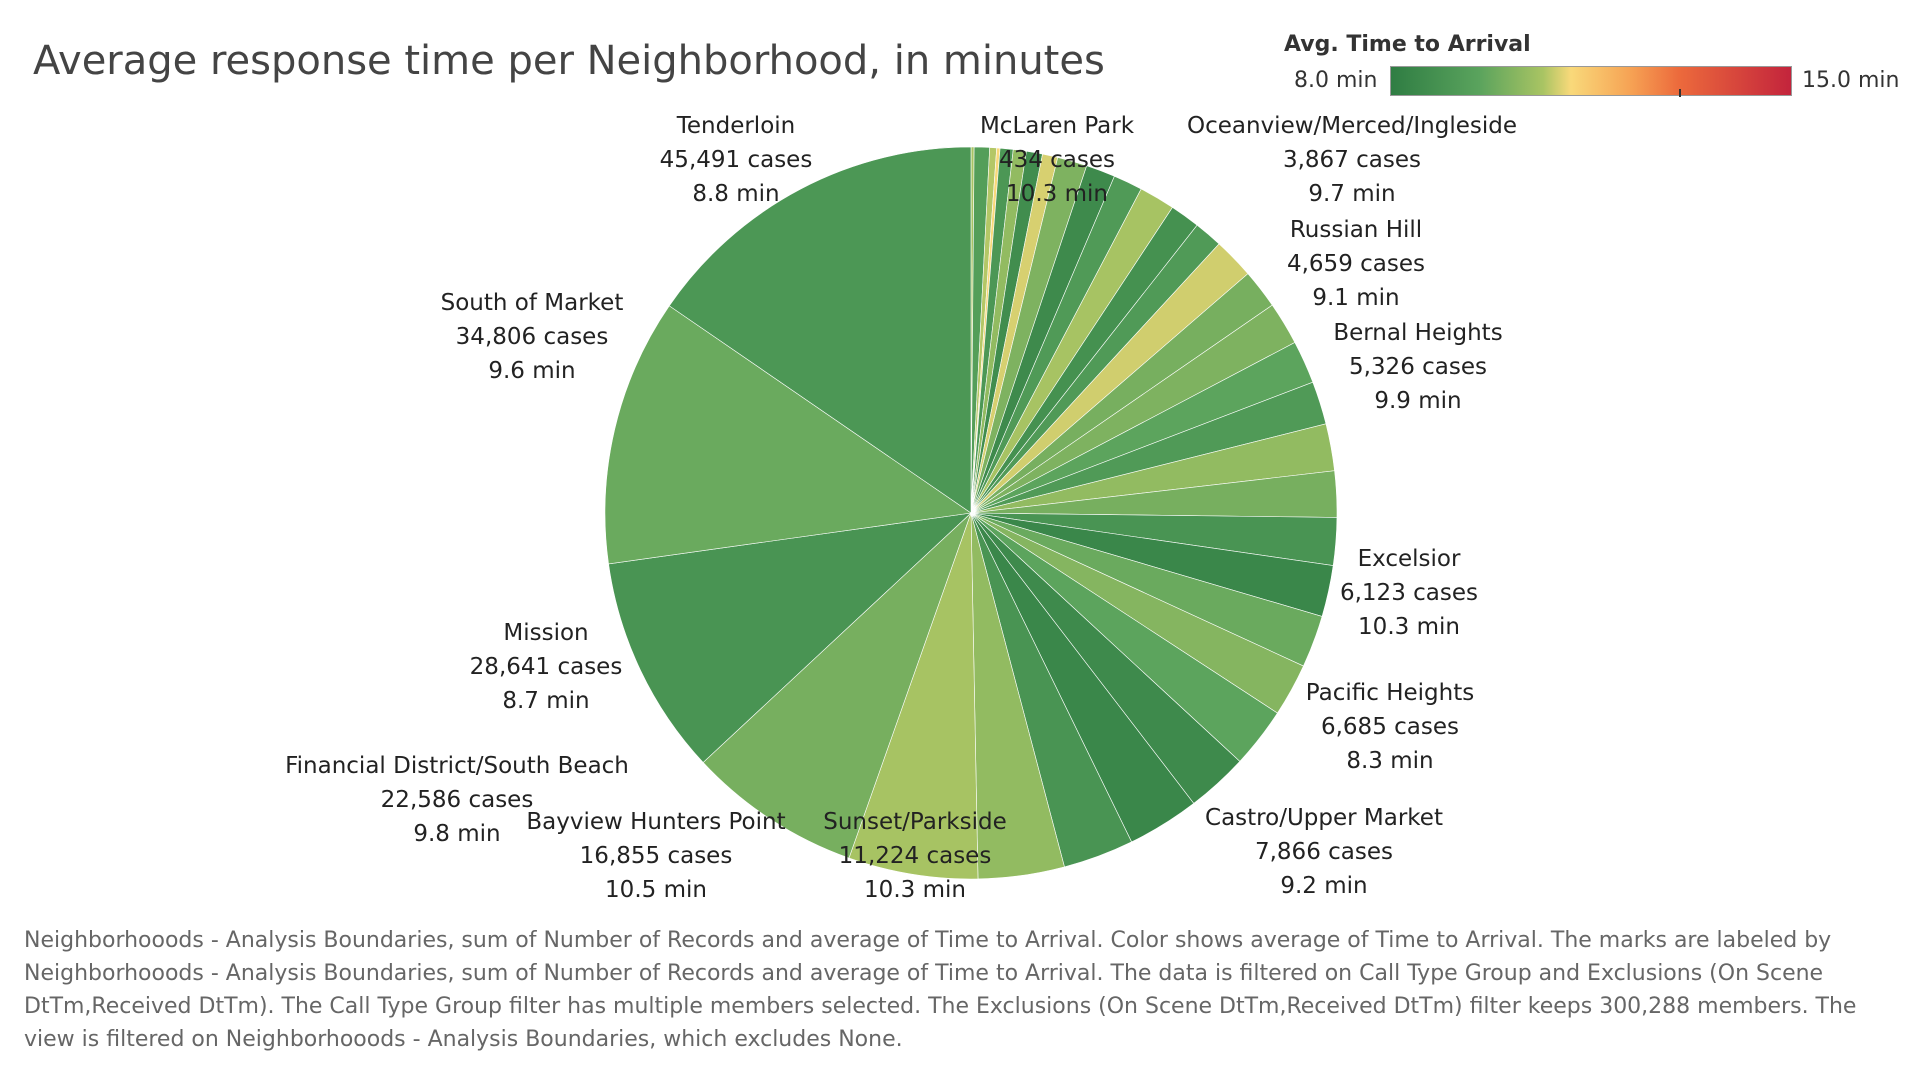 The width and height of the screenshot is (1920, 1080). I want to click on slice-label-cases: 3,867 cases, so click(1352, 160).